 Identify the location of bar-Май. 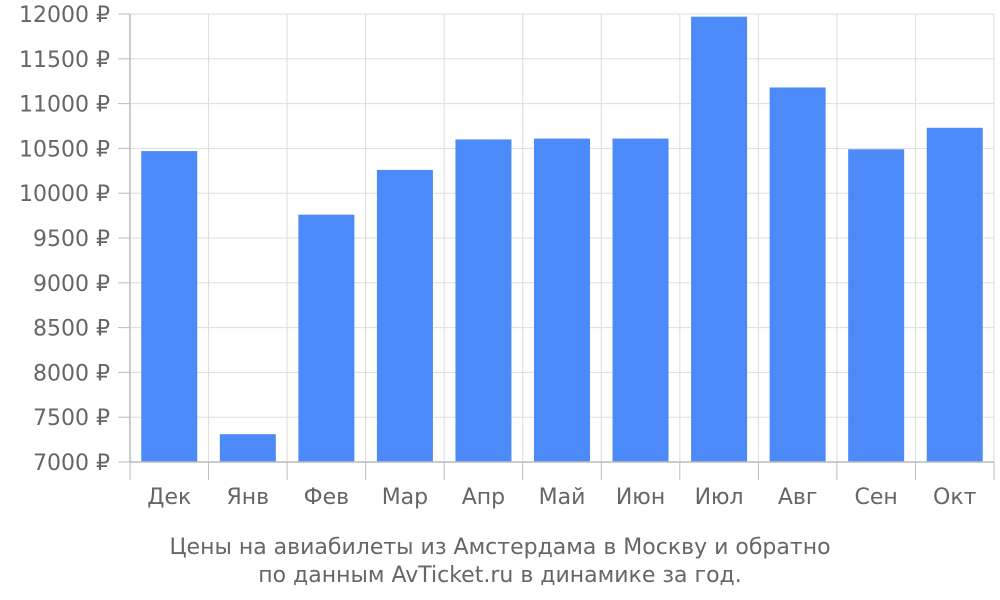
(562, 300).